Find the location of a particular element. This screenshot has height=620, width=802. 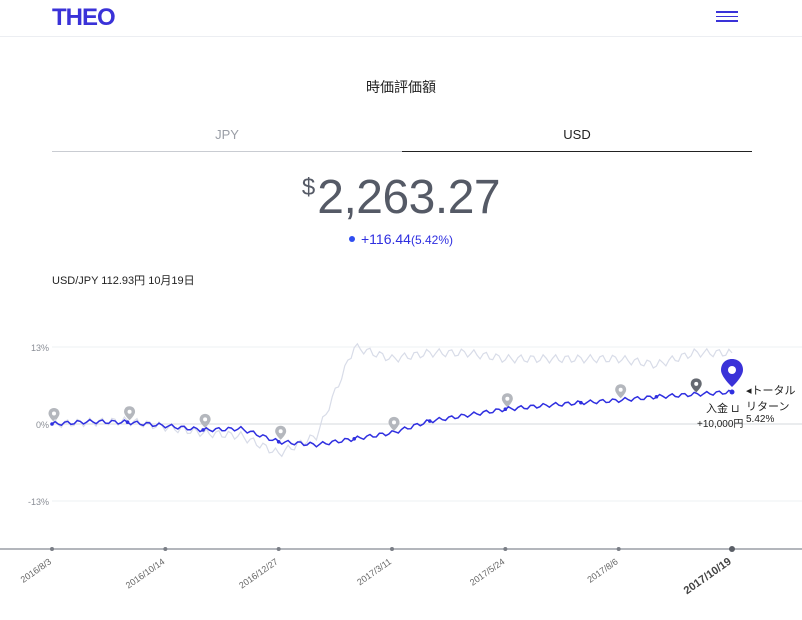

theo-logo: THEO is located at coordinates (84, 17).